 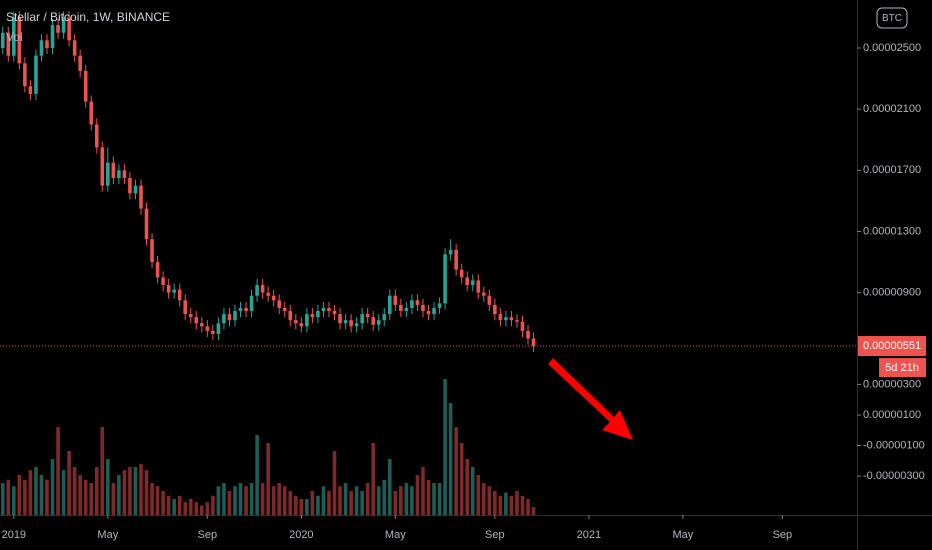 I want to click on y-tick-label: 0.00002500, so click(x=892, y=48).